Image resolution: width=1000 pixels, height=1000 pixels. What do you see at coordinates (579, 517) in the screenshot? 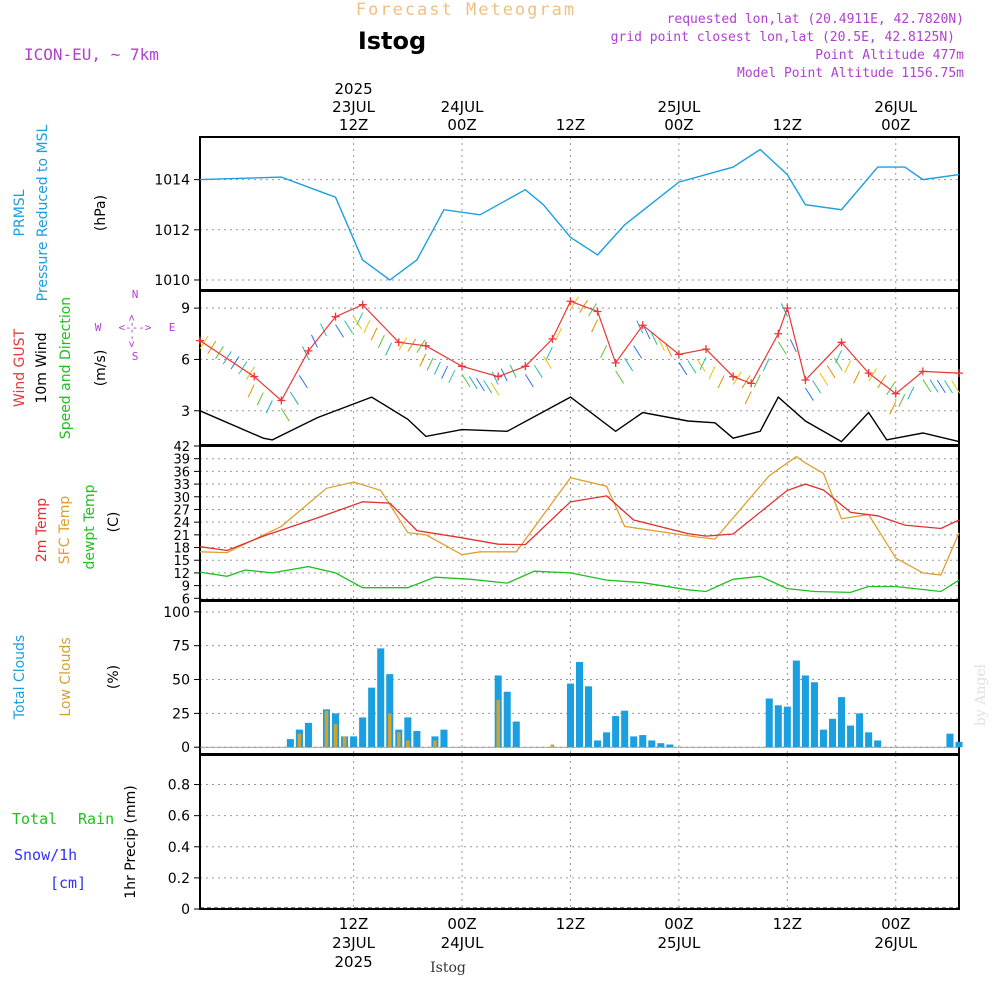
I see `2m-temp-line` at bounding box center [579, 517].